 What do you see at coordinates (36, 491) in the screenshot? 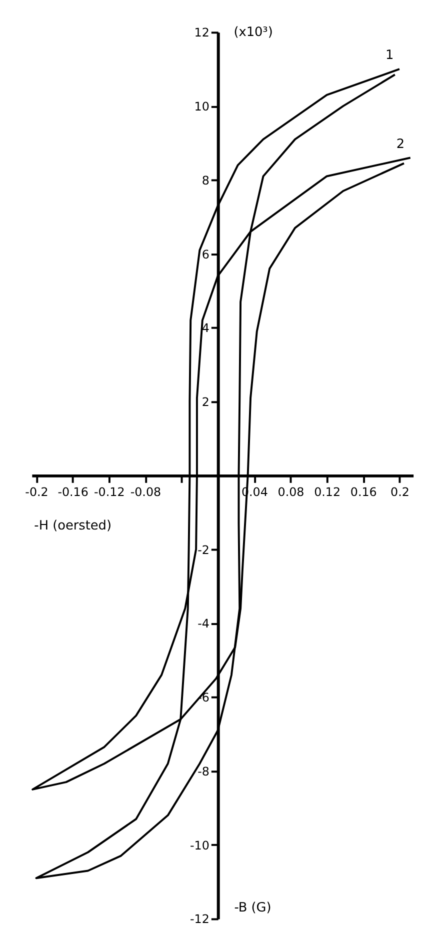
I see `x-tick-label: -0.2` at bounding box center [36, 491].